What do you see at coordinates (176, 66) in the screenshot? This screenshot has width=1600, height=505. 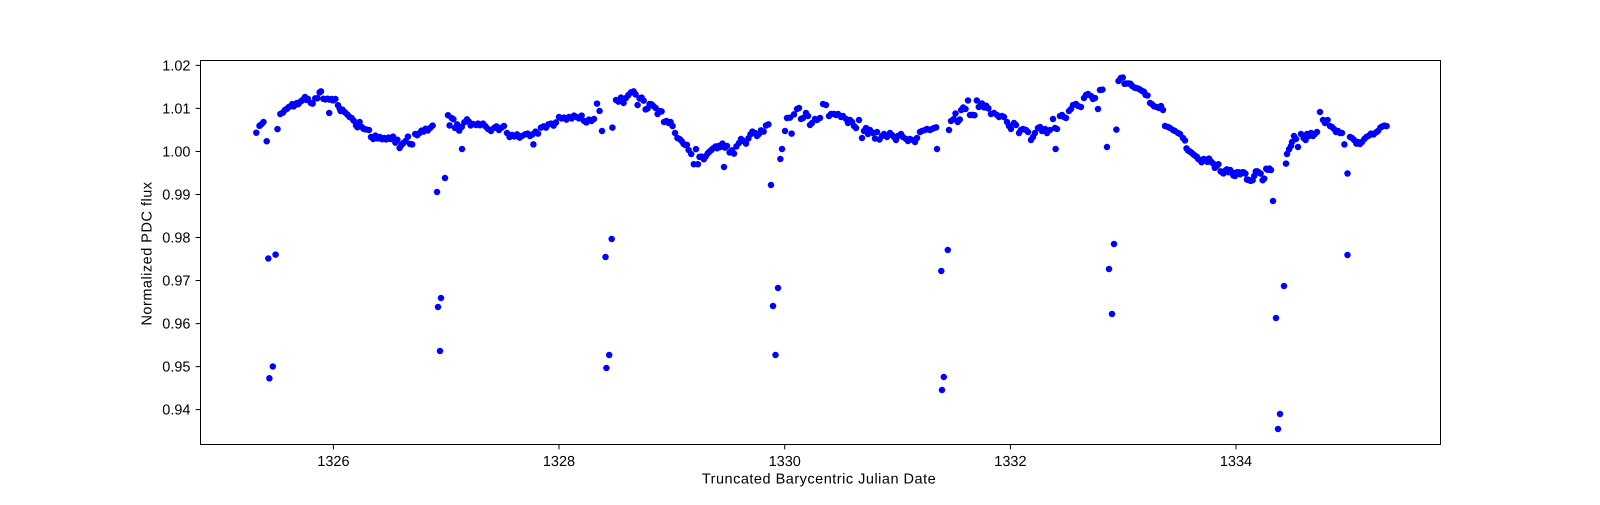 I see `svg-text: 1.02` at bounding box center [176, 66].